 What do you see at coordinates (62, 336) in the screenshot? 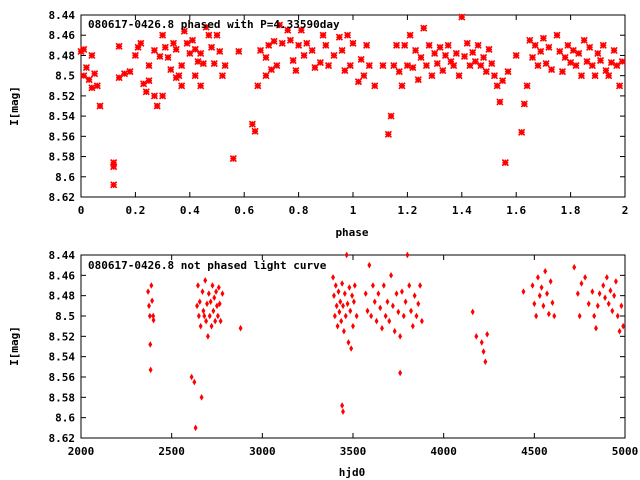
I see `unphased-y-tick-label: 8.52` at bounding box center [62, 336].